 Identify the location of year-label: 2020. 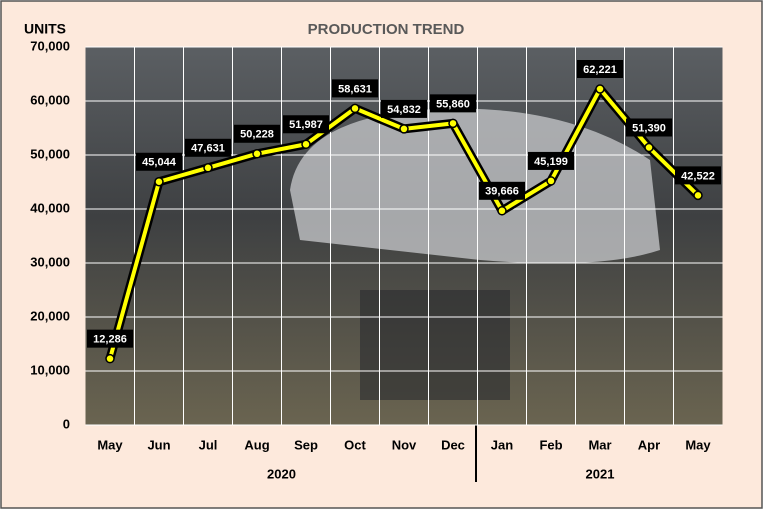
(281, 473).